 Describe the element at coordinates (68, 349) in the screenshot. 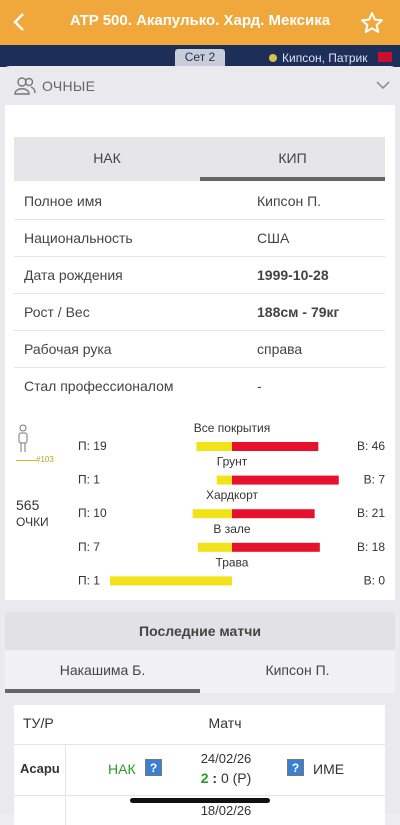

I see `info-label: Рабочая рука` at that location.